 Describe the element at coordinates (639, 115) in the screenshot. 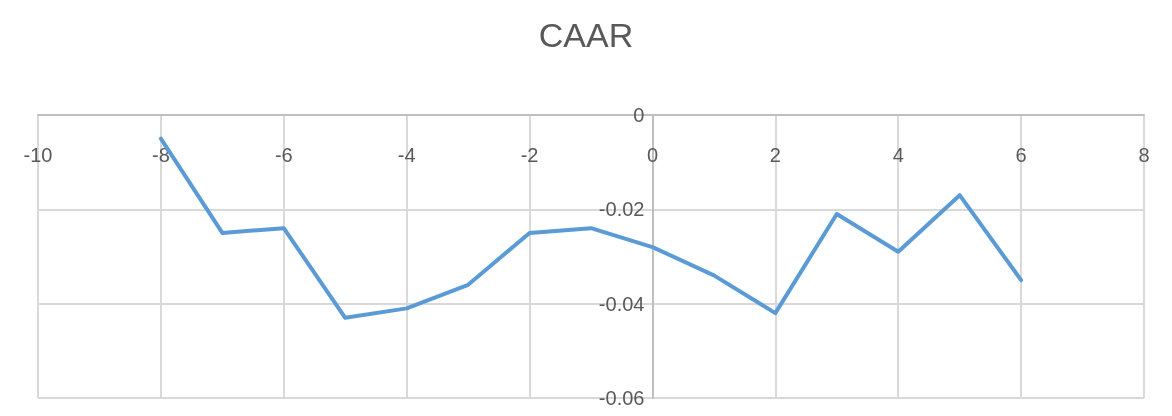

I see `y-tick-label: 0` at that location.